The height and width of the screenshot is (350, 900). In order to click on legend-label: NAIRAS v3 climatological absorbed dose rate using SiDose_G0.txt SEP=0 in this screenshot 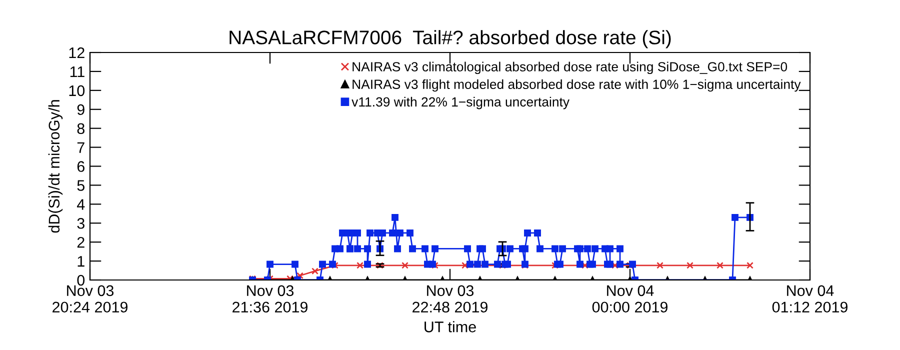, I will do `click(570, 68)`.